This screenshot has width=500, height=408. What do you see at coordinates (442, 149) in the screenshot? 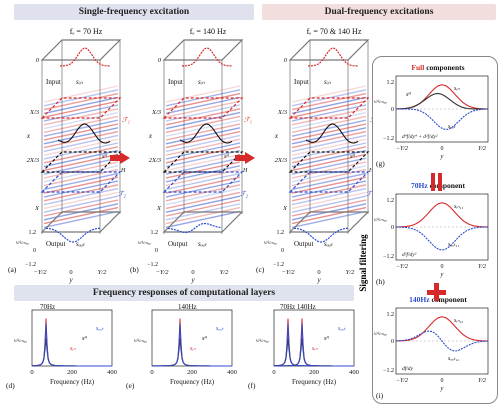
I see `filter-xtick: 0` at bounding box center [442, 149].